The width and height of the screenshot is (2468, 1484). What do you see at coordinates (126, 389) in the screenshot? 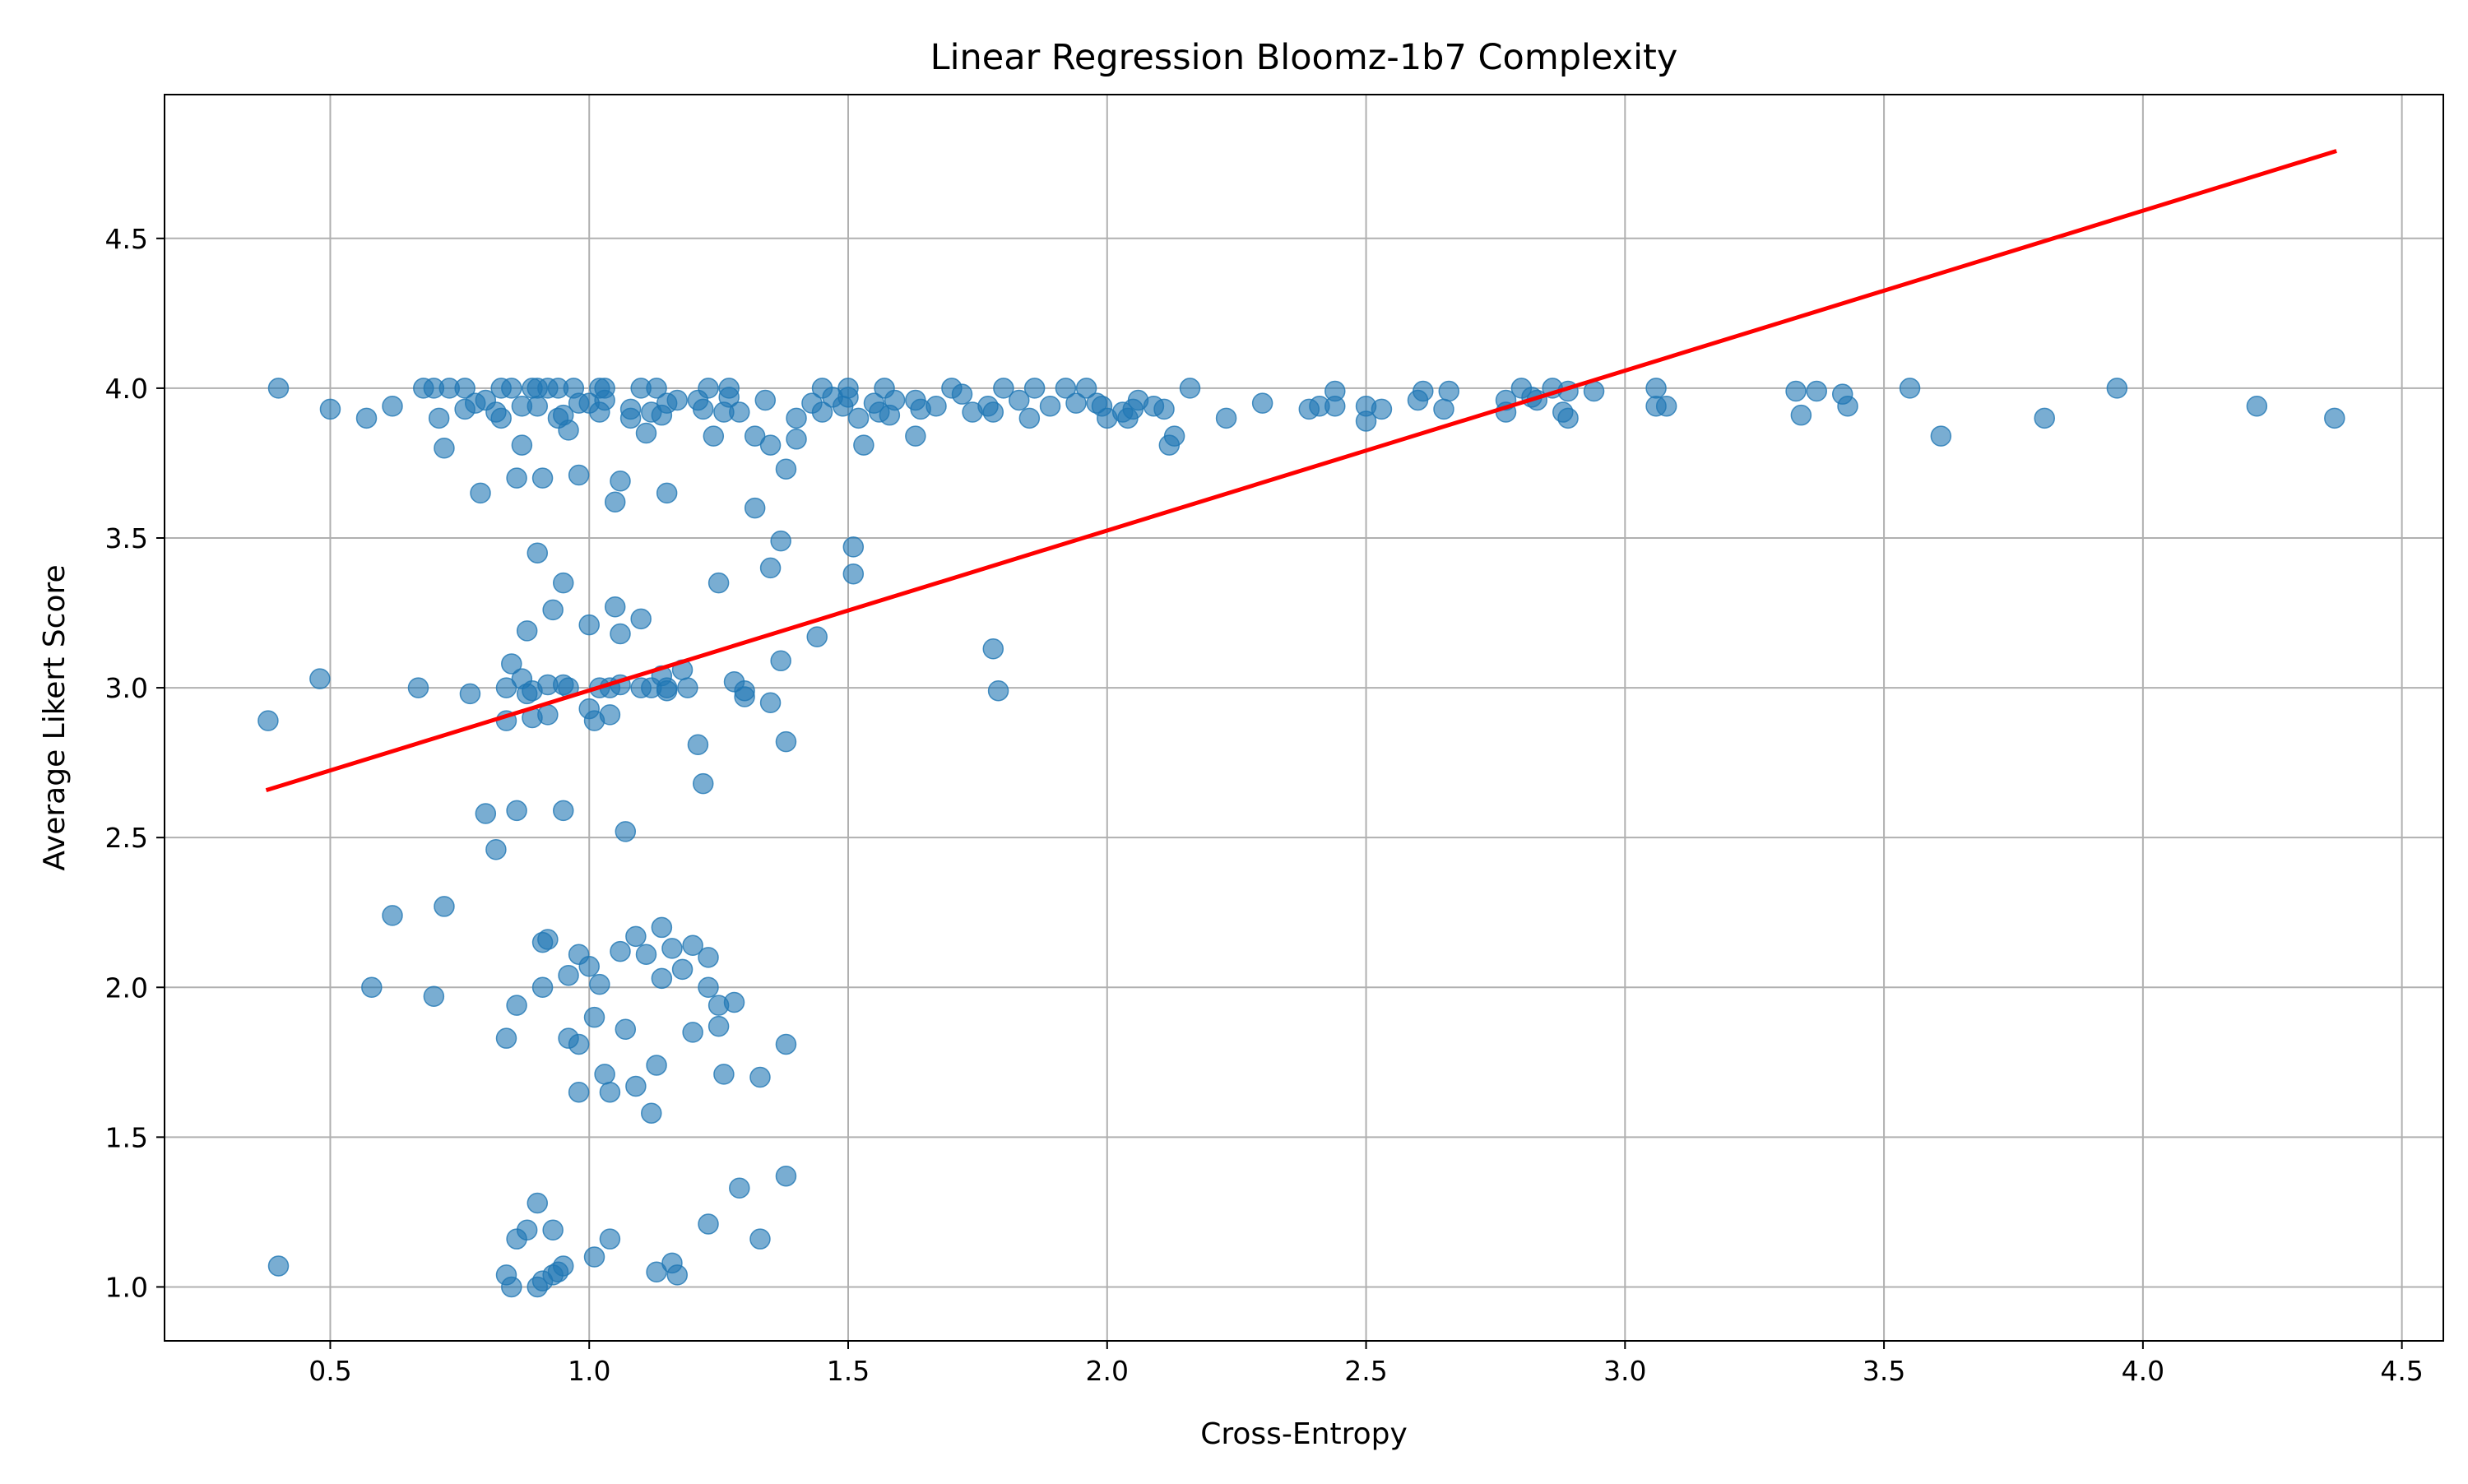
I see `y-tick-label: 4.0` at bounding box center [126, 389].